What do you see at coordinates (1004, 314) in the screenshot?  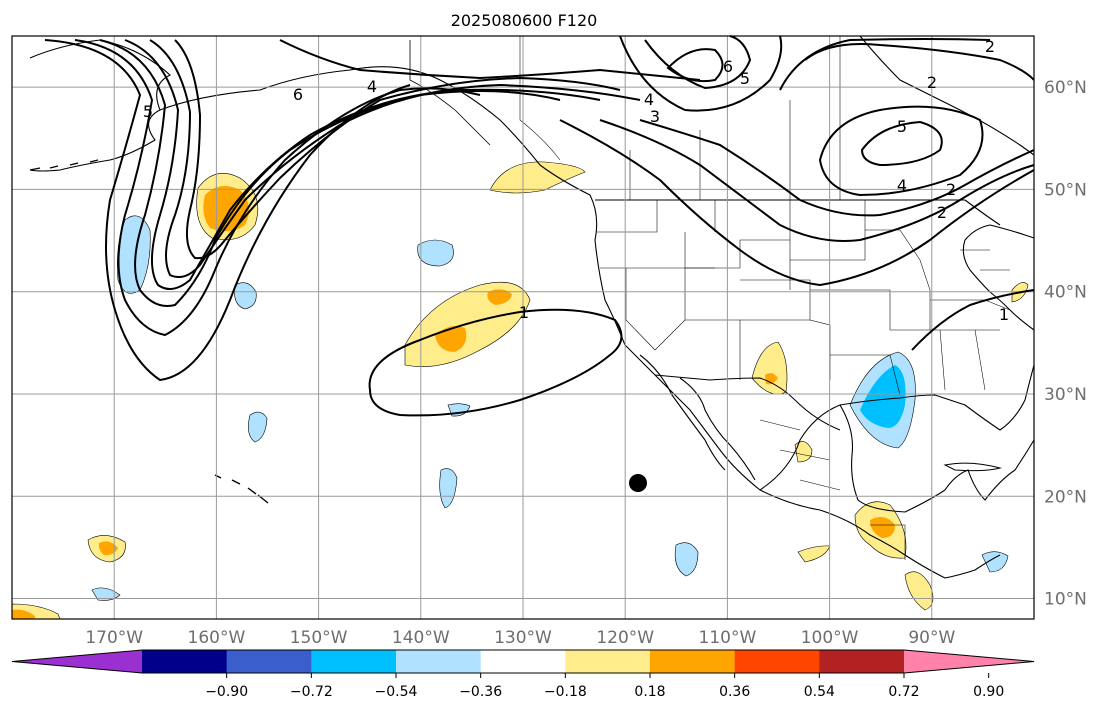 I see `contour-label: 1` at bounding box center [1004, 314].